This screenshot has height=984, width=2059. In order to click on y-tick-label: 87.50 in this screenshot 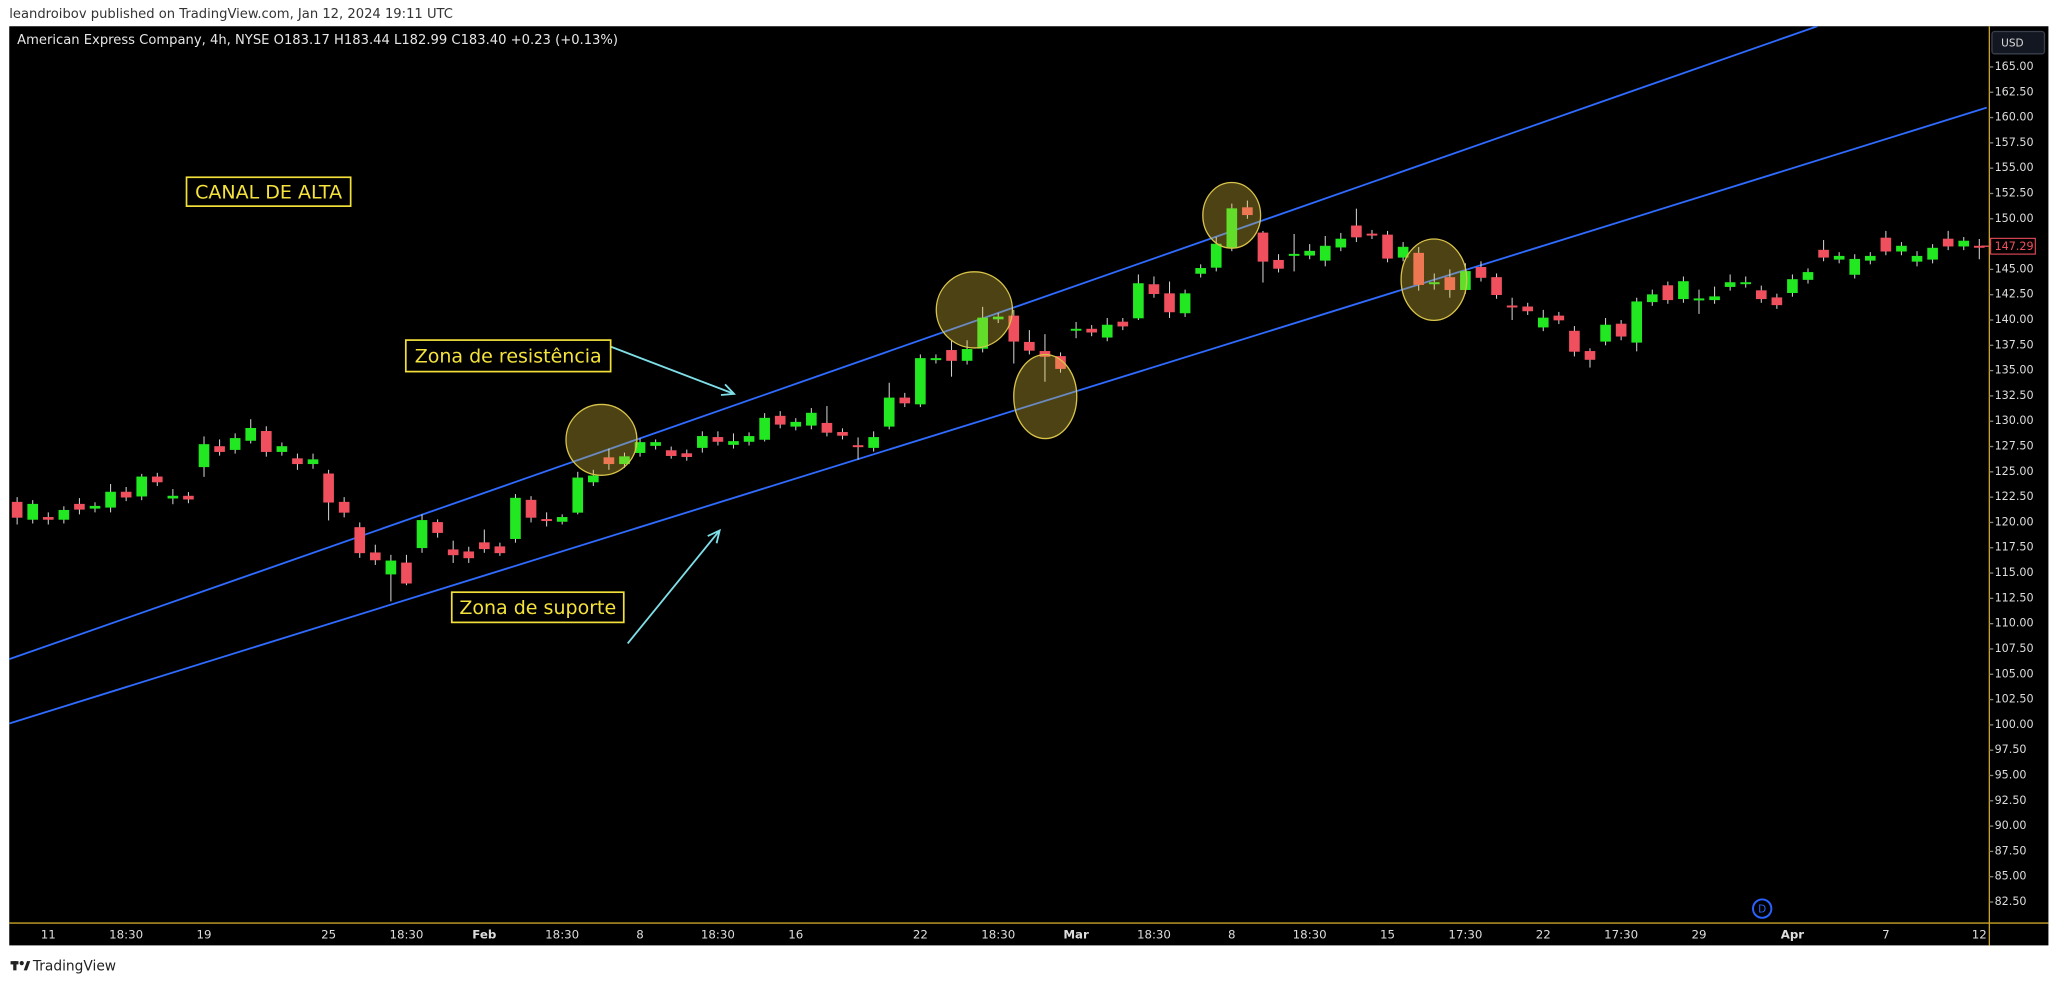, I will do `click(2011, 850)`.